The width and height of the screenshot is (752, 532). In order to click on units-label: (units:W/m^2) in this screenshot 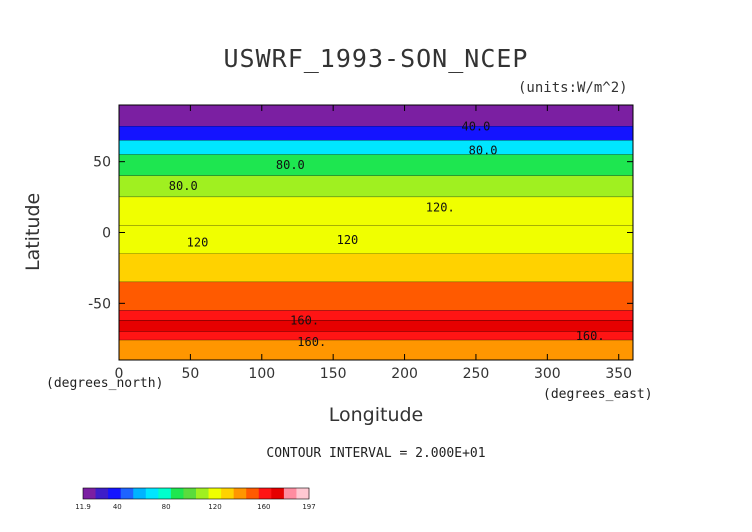, I will do `click(573, 88)`.